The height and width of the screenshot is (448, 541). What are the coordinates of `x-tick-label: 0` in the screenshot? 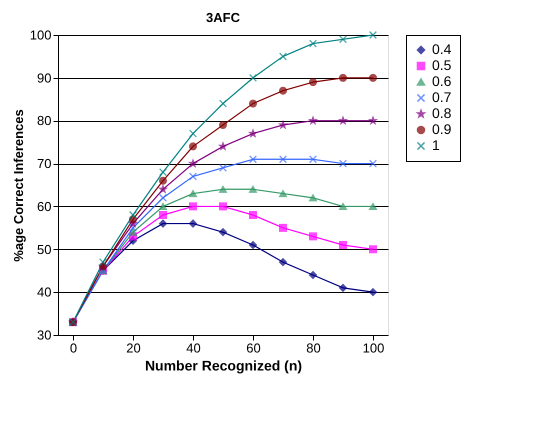 It's located at (74, 348).